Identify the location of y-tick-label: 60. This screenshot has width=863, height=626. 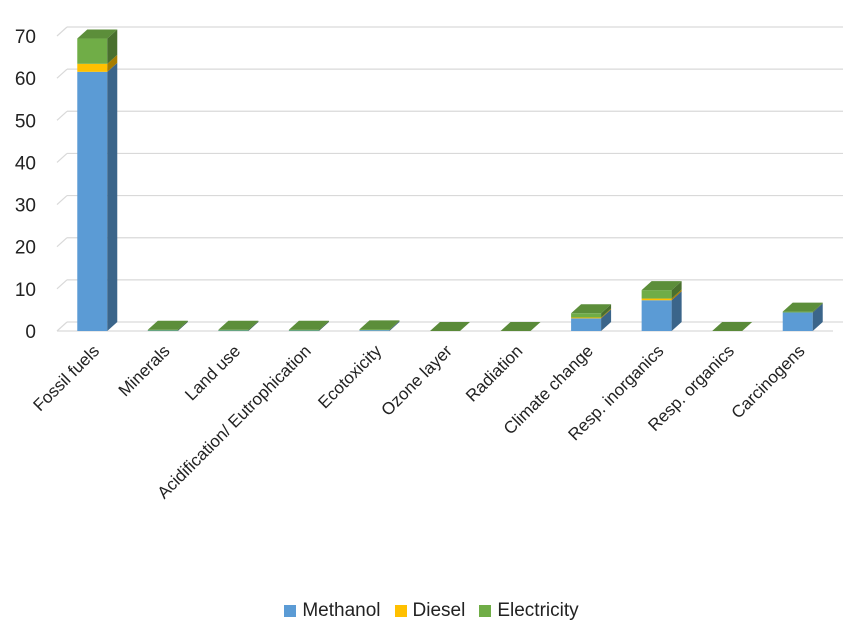
(25, 79).